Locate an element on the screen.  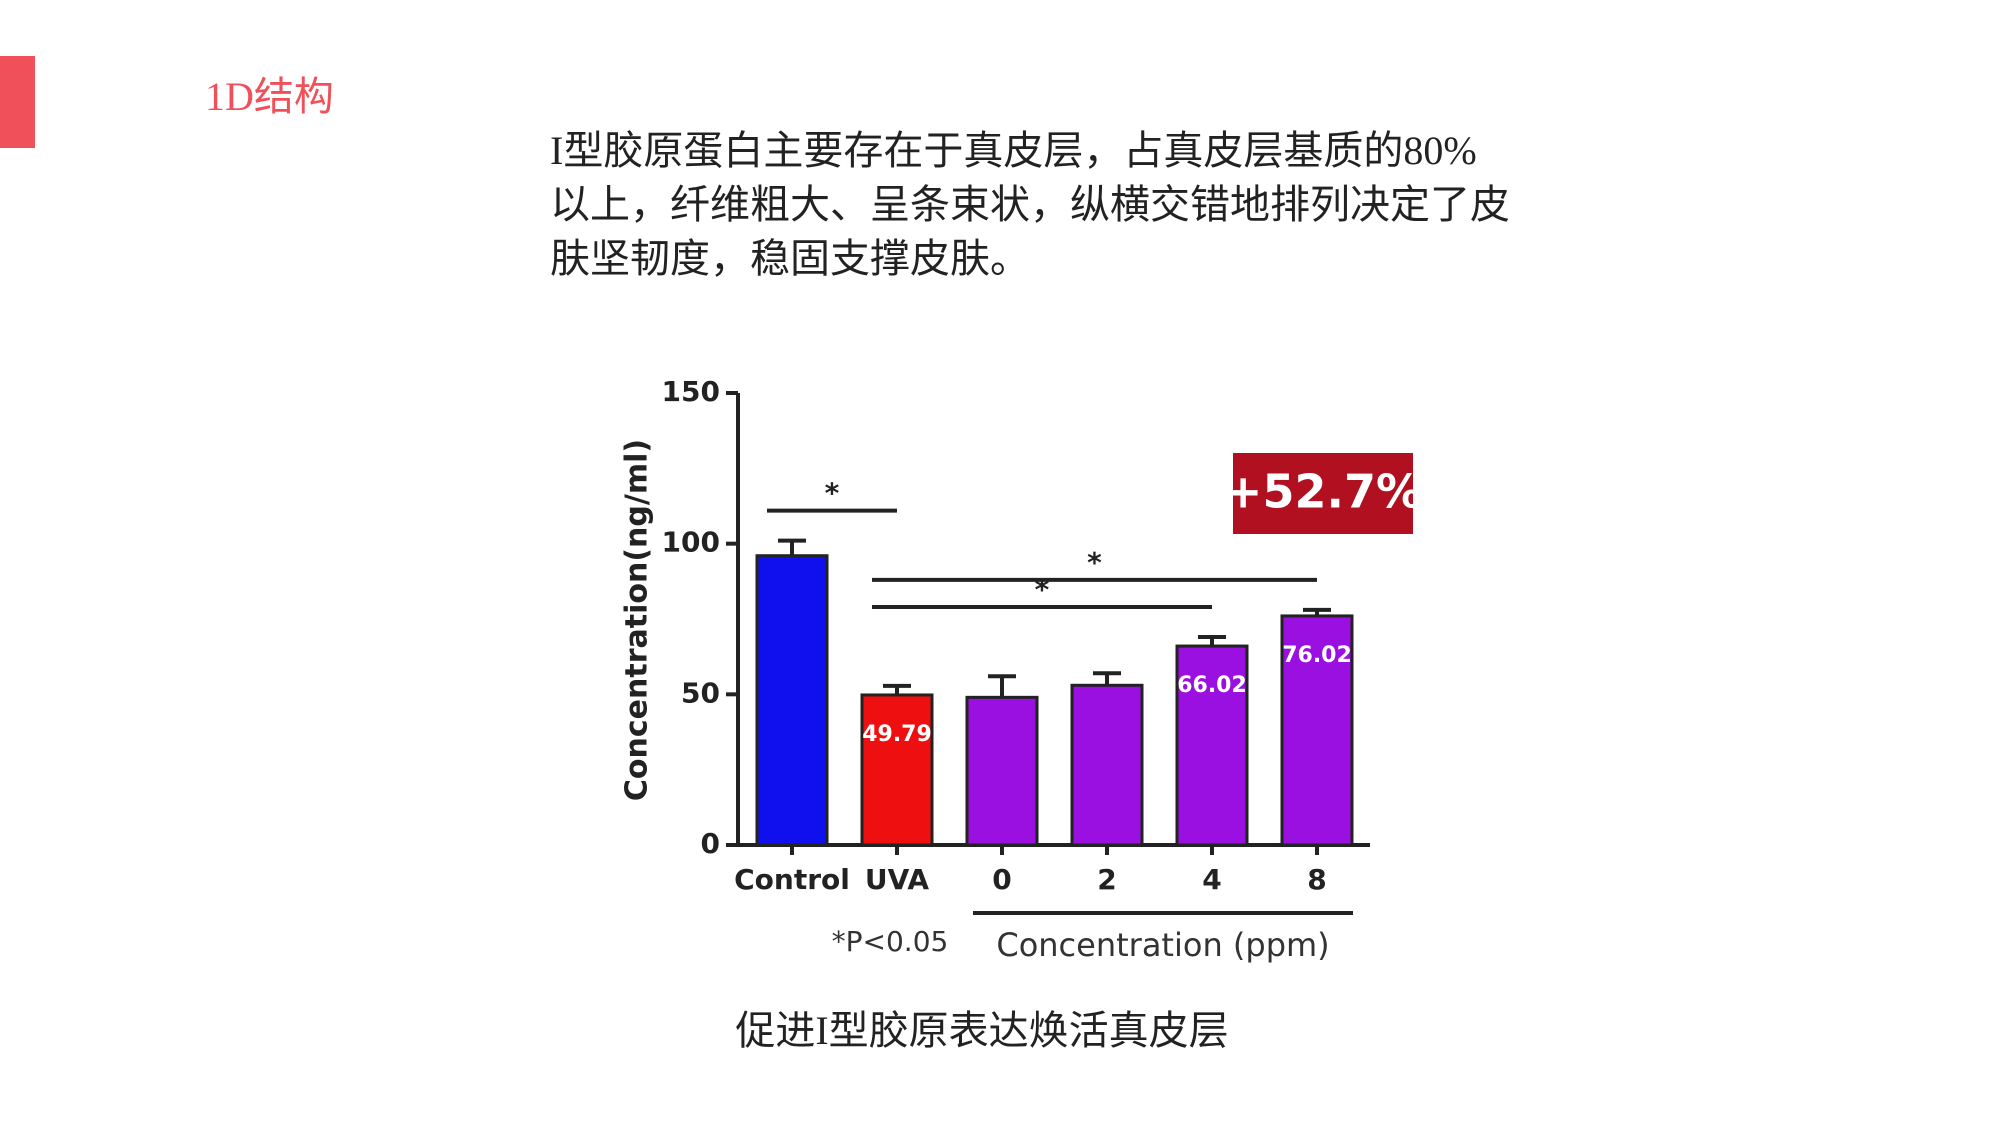
x-tick-label: Control is located at coordinates (792, 879).